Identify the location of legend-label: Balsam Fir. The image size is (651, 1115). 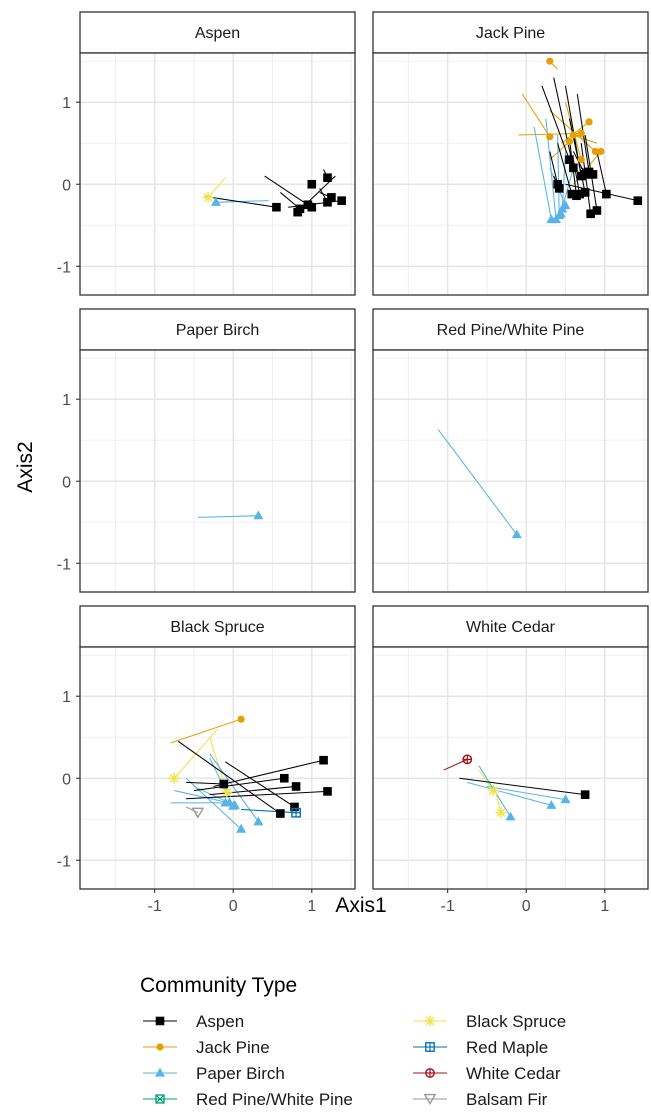
(507, 1099).